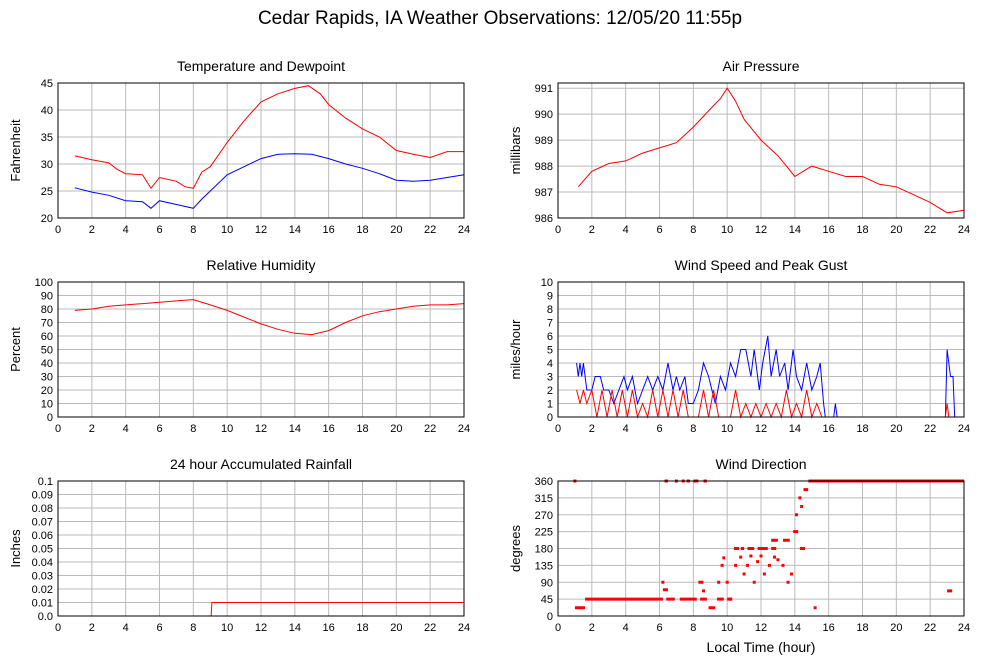 Image resolution: width=1000 pixels, height=660 pixels. Describe the element at coordinates (42, 604) in the screenshot. I see `y-tick-label: 0.01` at that location.